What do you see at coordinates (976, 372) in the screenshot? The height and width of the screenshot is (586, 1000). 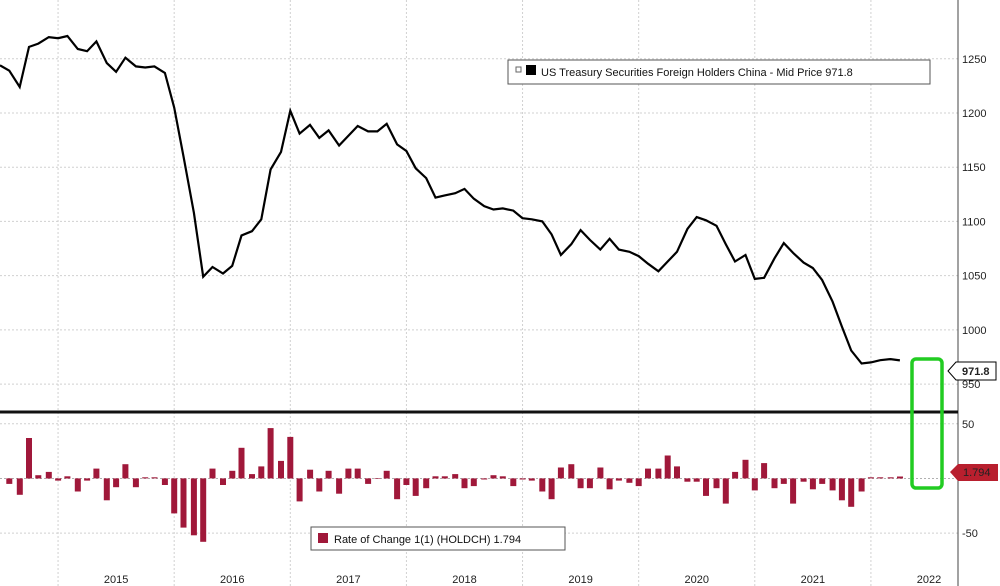 I see `line-last-value-label: 971.8` at bounding box center [976, 372].